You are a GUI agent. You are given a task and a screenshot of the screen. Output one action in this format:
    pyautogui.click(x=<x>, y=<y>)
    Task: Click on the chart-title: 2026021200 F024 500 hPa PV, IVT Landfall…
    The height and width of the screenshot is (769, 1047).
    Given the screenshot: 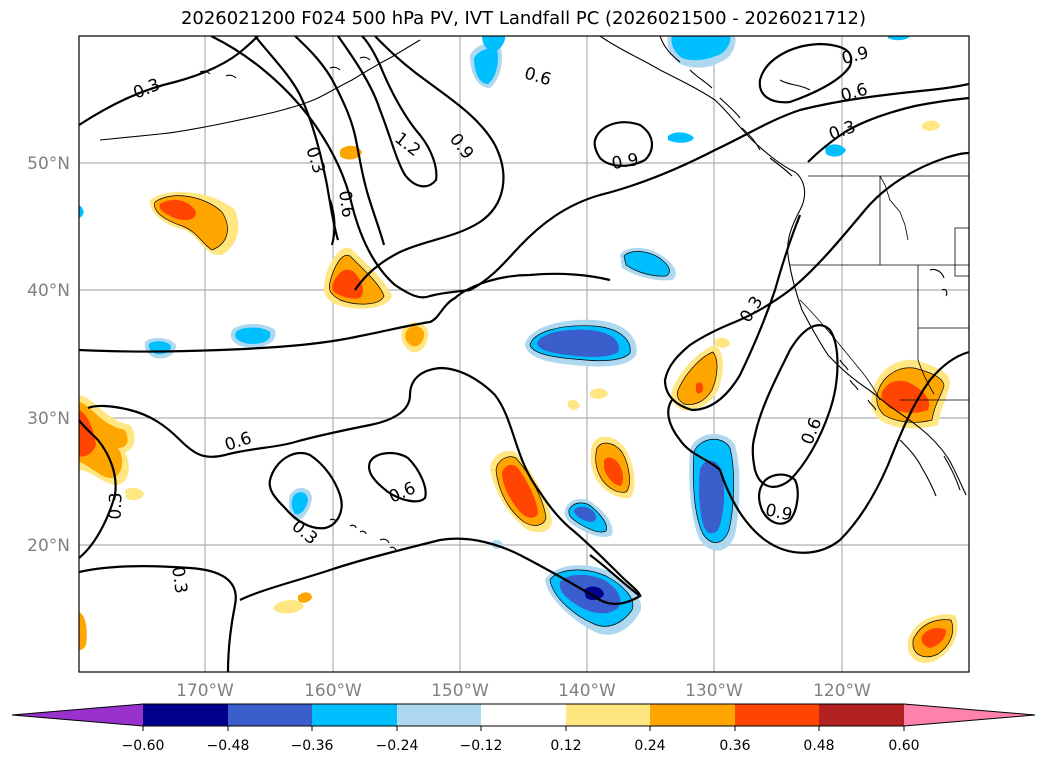 What is the action you would take?
    pyautogui.click(x=523, y=18)
    